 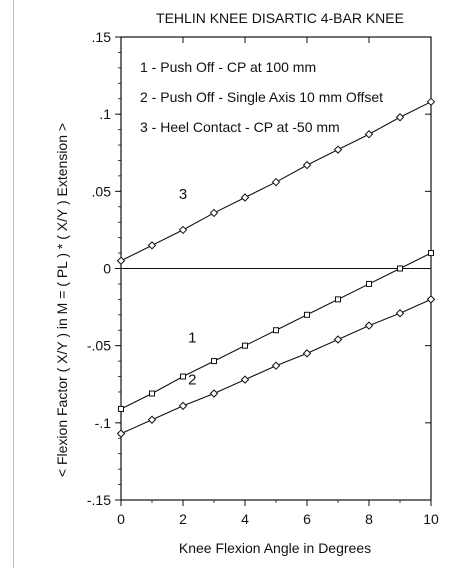 What do you see at coordinates (102, 37) in the screenshot?
I see `y-tick-label: .15` at bounding box center [102, 37].